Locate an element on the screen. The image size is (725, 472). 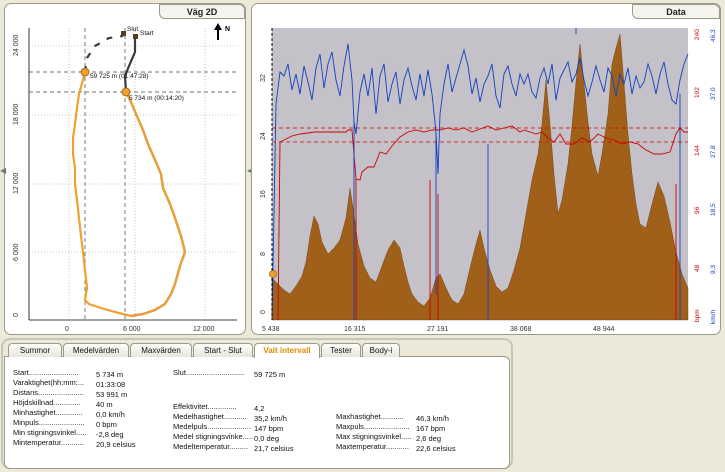
start-label: Start is located at coordinates (147, 33).